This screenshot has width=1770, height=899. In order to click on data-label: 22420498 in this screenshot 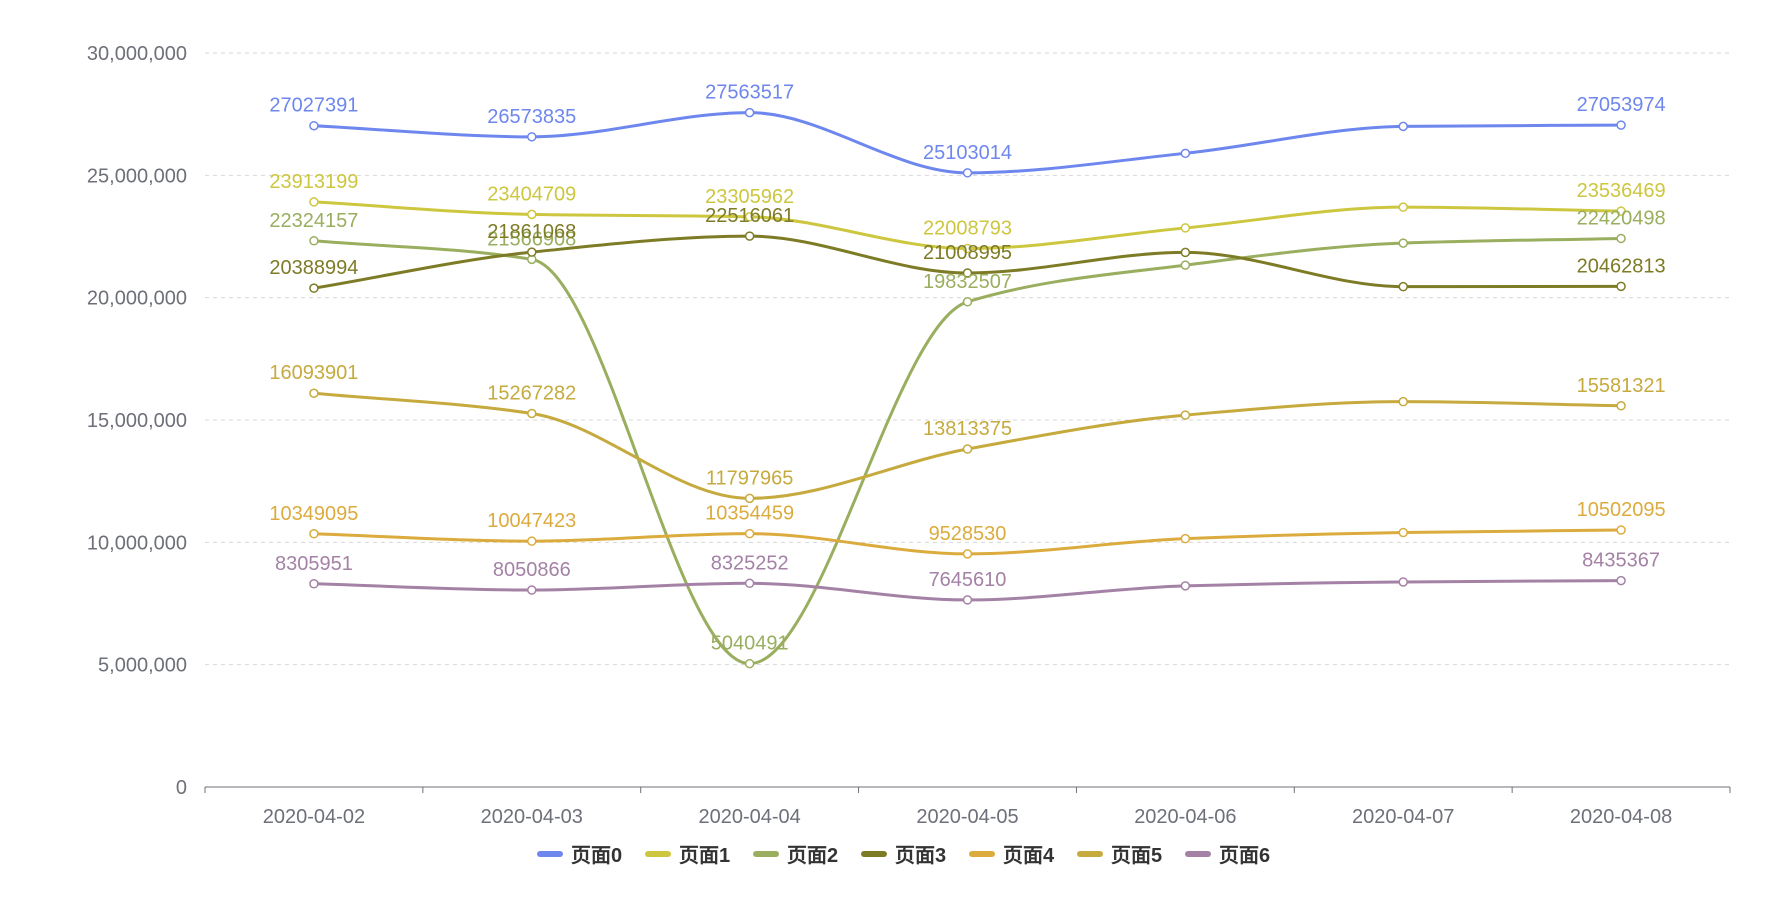, I will do `click(1621, 218)`.